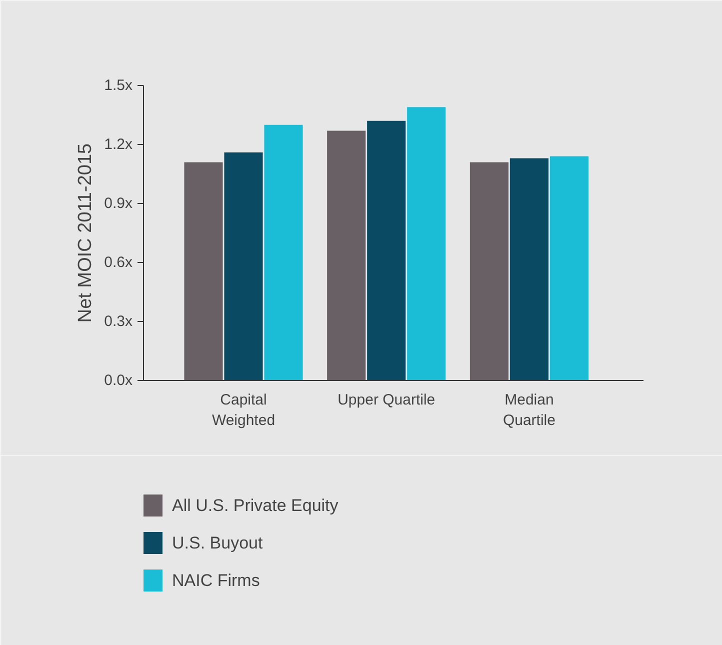  What do you see at coordinates (529, 410) in the screenshot?
I see `x-tick-label: Median Quartile` at bounding box center [529, 410].